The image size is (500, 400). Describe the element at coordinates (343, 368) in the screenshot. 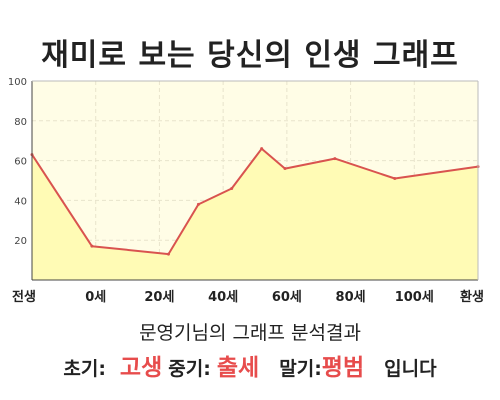

I see `late-value: 평범` at that location.